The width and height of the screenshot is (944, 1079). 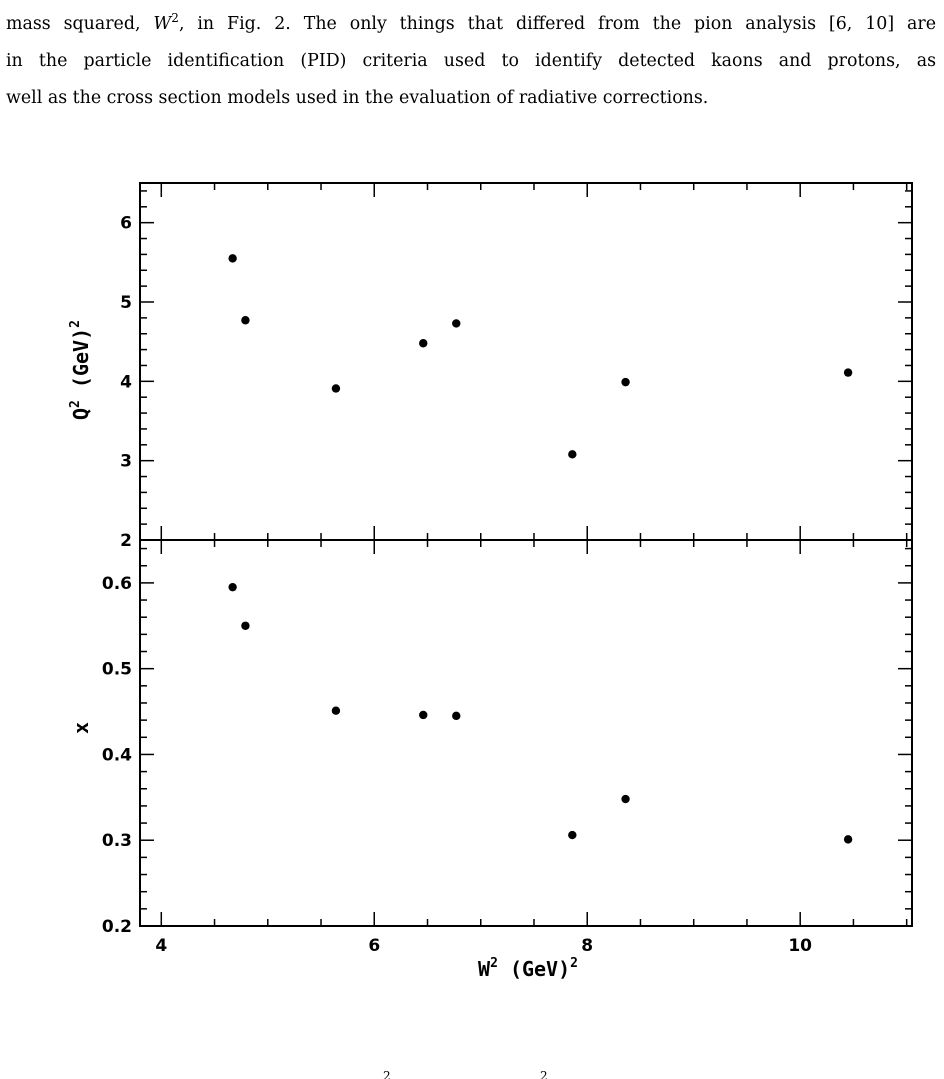 I want to click on x-tick-label: 10, so click(x=800, y=946).